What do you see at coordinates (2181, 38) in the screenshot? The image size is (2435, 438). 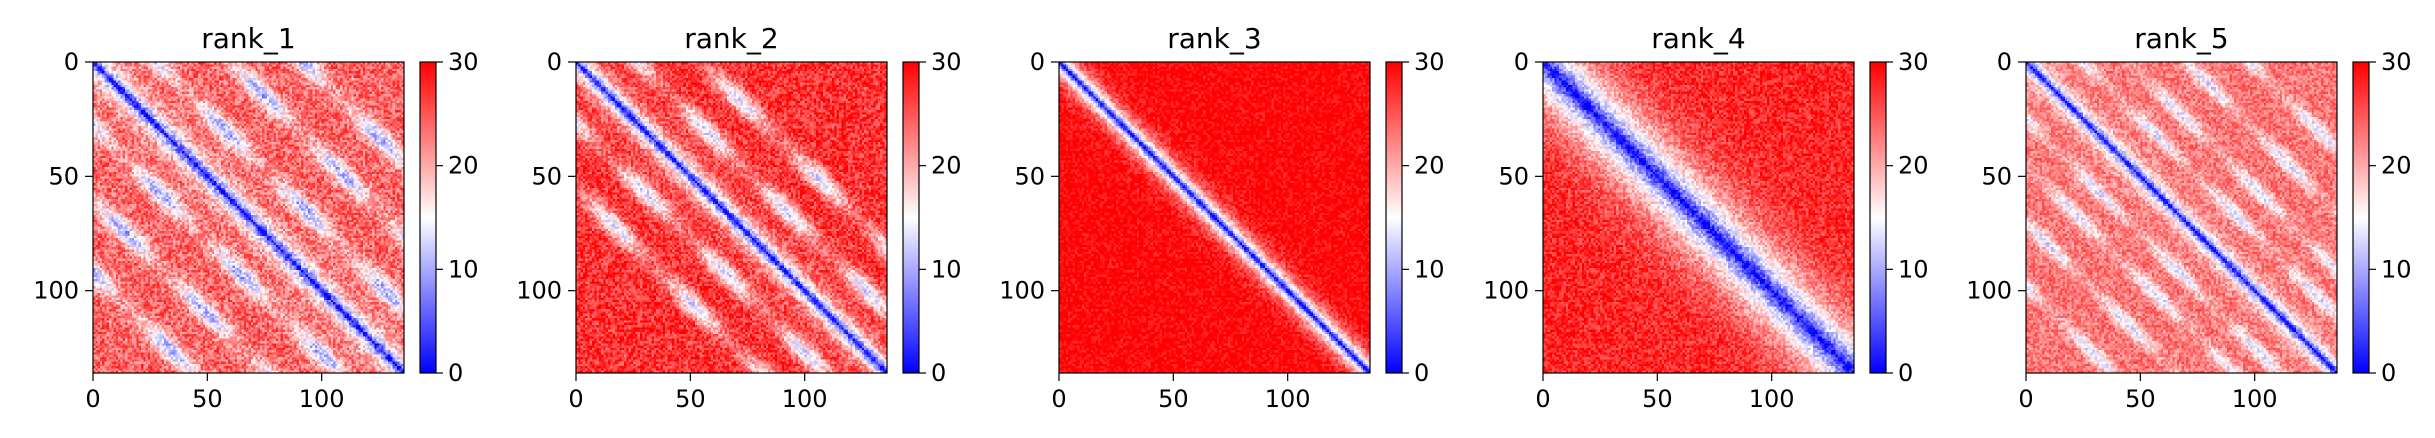 I see `panel-title: rank_5` at bounding box center [2181, 38].